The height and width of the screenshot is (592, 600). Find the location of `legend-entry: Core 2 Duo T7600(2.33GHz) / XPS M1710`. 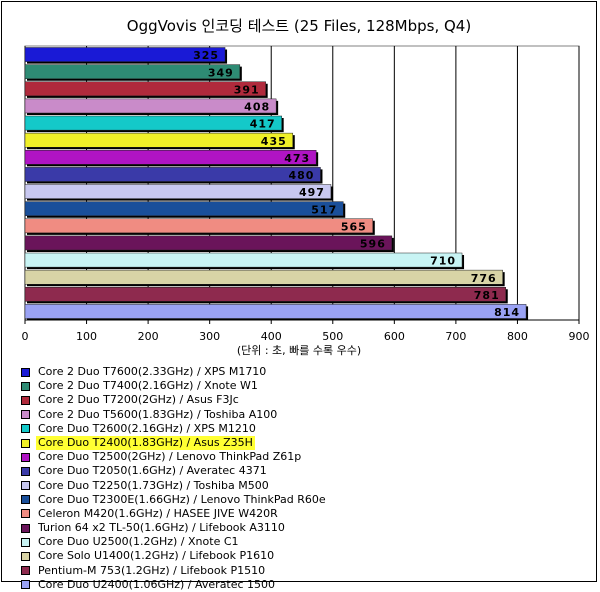

legend-entry: Core 2 Duo T7600(2.33GHz) / XPS M1710 is located at coordinates (230, 372).